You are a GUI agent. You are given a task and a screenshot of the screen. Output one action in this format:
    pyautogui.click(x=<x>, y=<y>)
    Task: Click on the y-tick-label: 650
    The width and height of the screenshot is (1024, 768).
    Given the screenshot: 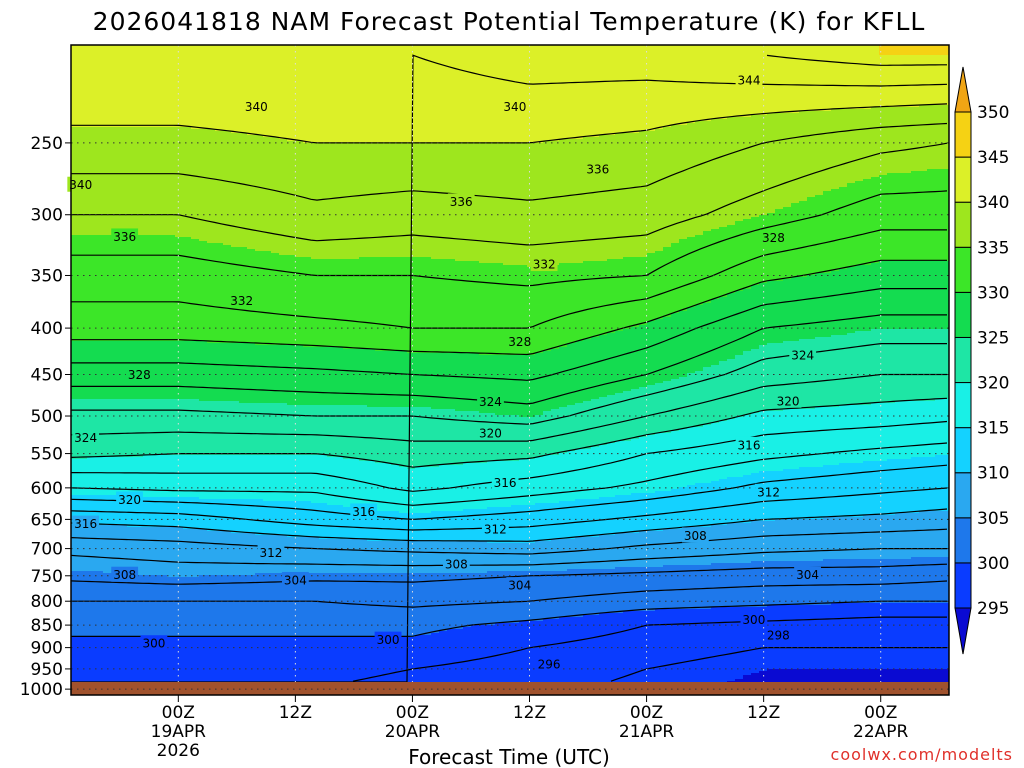 What is the action you would take?
    pyautogui.click(x=47, y=520)
    